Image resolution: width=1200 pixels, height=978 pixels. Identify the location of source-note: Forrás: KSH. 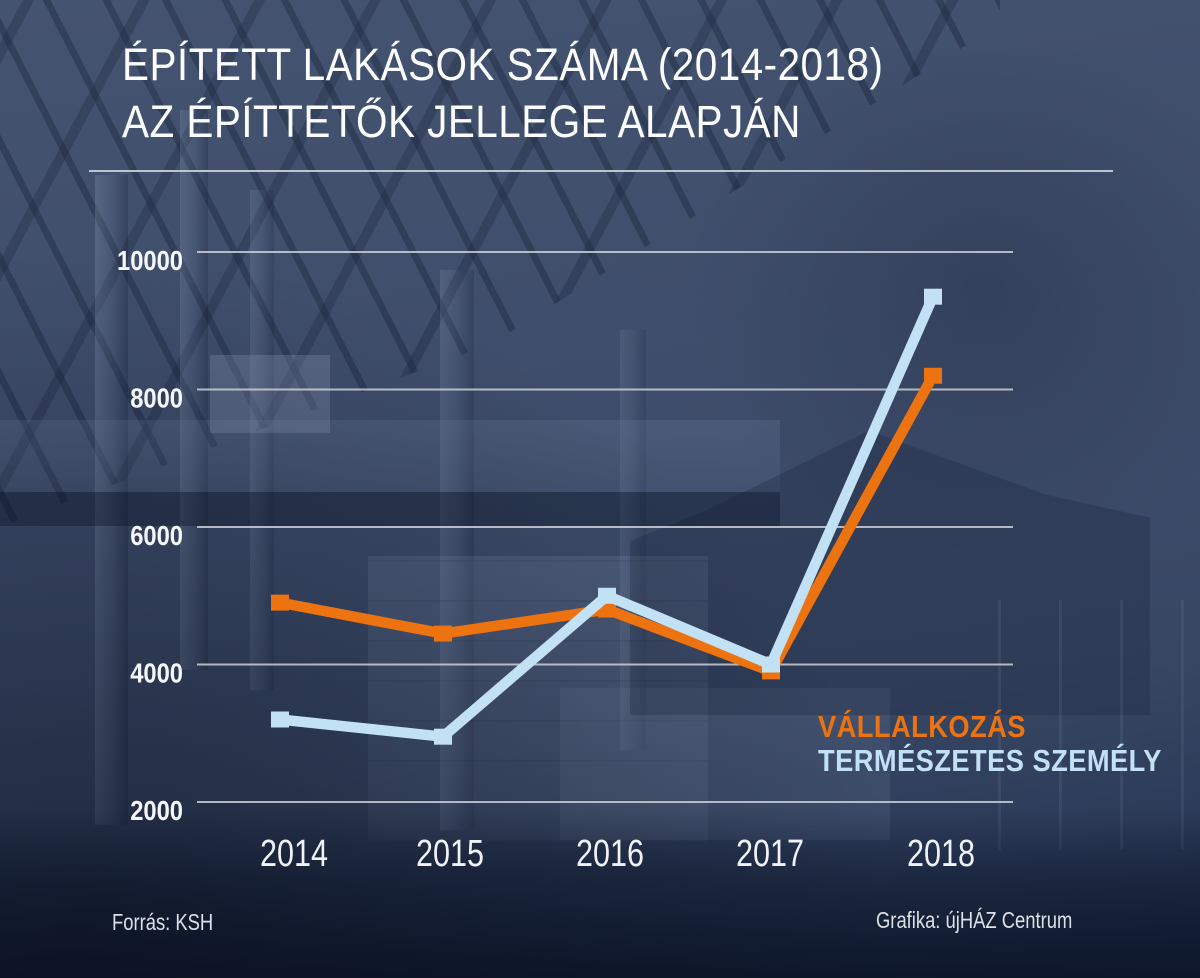
(163, 922).